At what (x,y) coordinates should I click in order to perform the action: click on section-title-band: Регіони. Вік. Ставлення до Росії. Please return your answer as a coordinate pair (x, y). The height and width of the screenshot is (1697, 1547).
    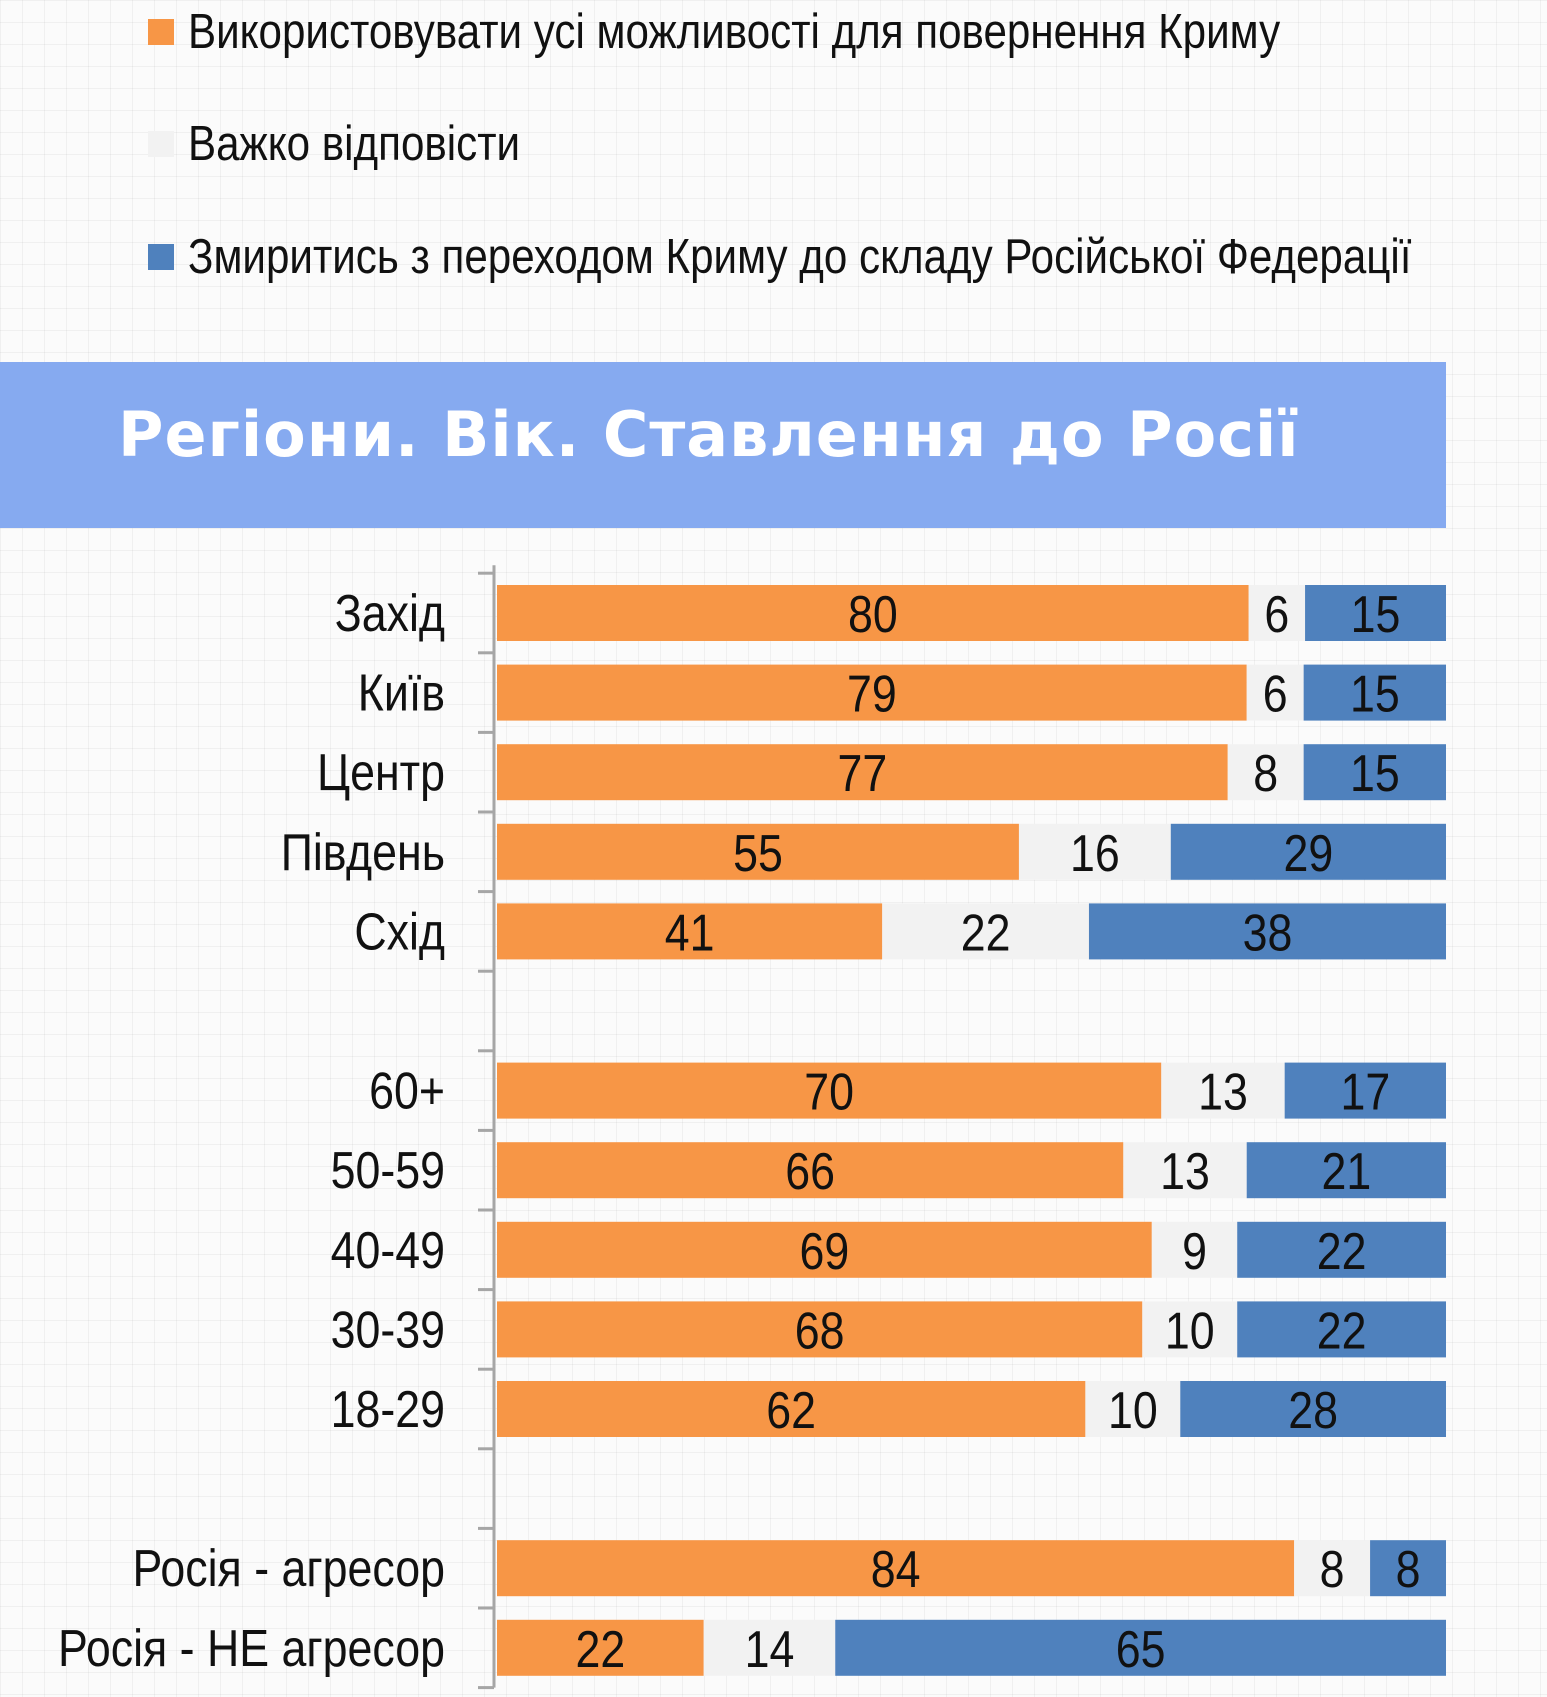
    Looking at the image, I should click on (723, 445).